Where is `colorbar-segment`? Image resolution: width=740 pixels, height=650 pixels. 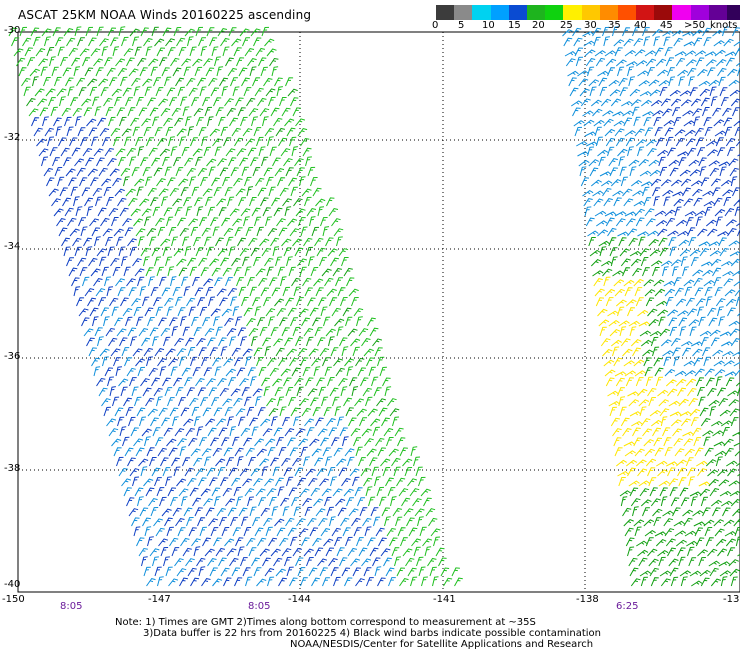
colorbar-segment is located at coordinates (481, 12).